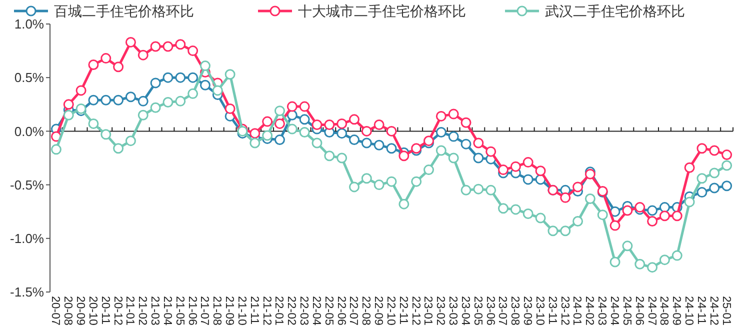 This screenshot has width=740, height=334. Describe the element at coordinates (340, 311) in the screenshot. I see `x-tick-label: 22-06` at that location.